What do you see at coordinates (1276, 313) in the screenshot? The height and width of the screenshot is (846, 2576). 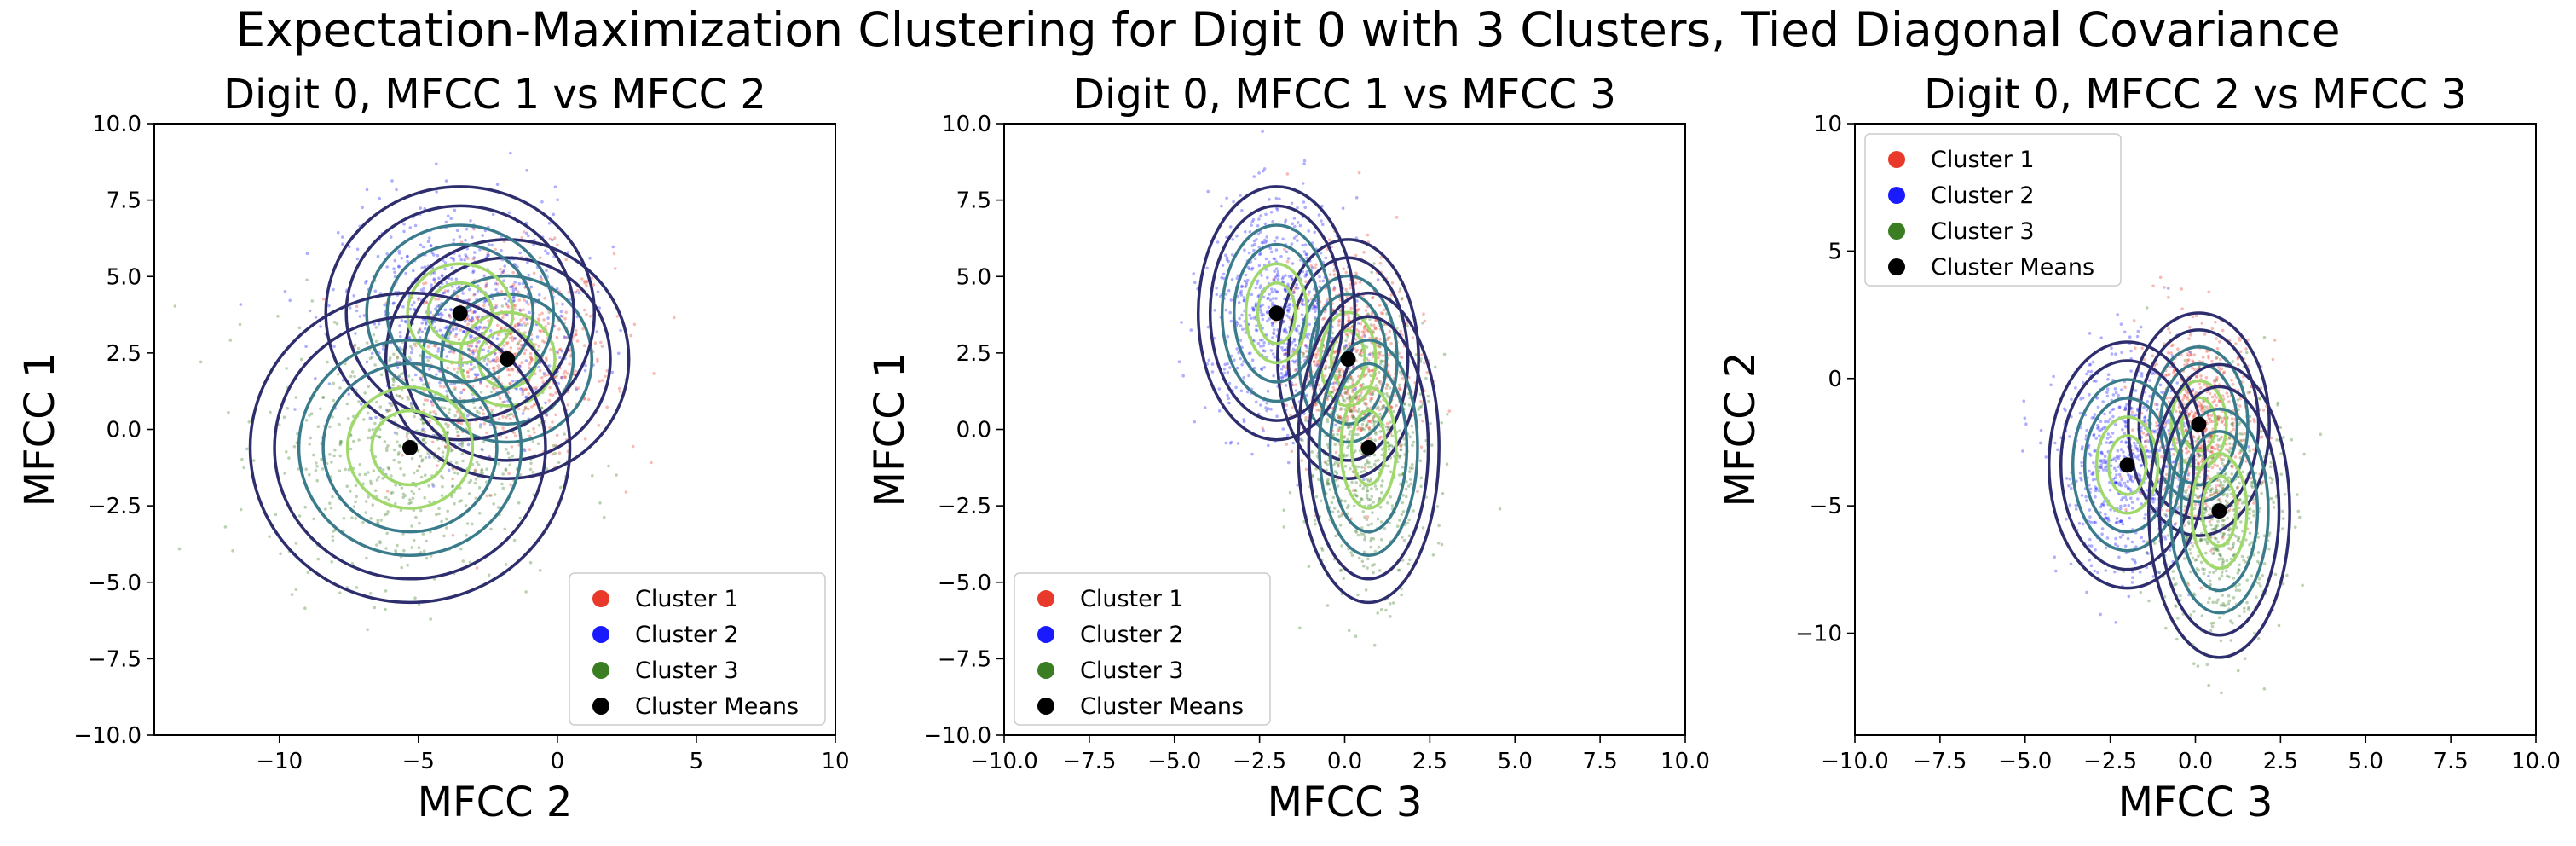 I see `series-2-contours` at bounding box center [1276, 313].